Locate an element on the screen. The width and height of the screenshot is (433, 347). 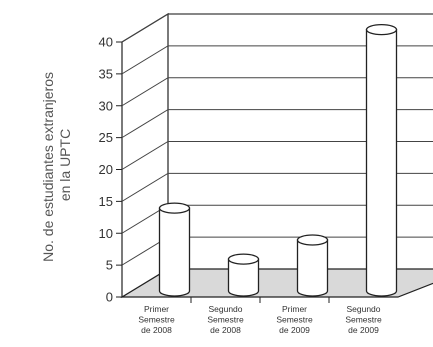
x-category-label: Segundo Semestre de 2009 is located at coordinates (363, 319).